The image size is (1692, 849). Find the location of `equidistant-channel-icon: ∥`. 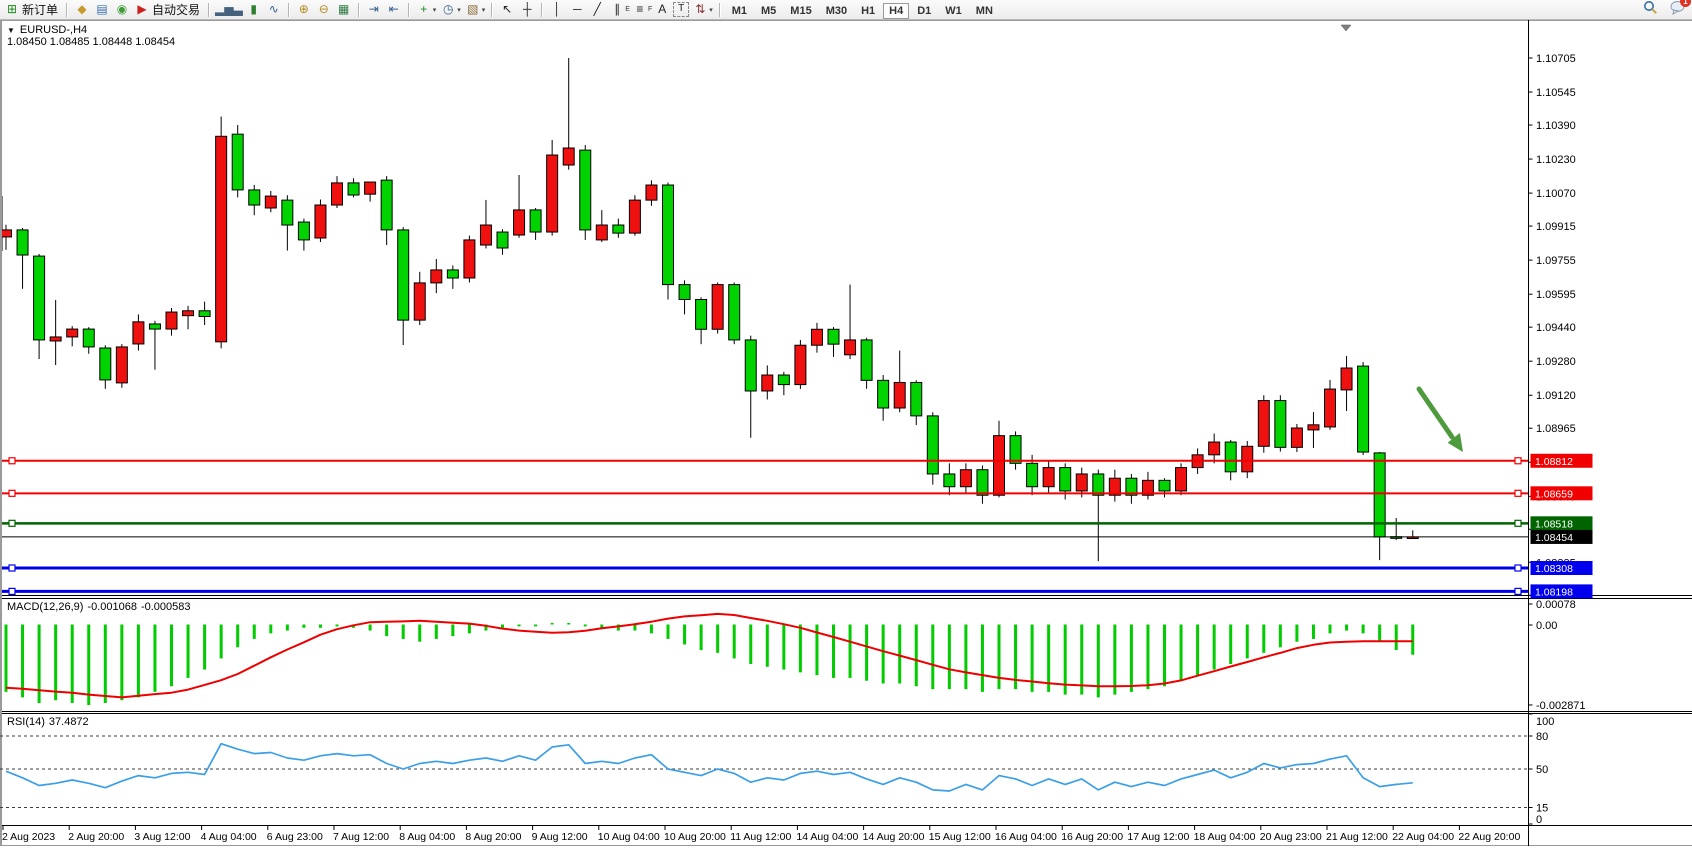

equidistant-channel-icon: ∥ is located at coordinates (617, 9).